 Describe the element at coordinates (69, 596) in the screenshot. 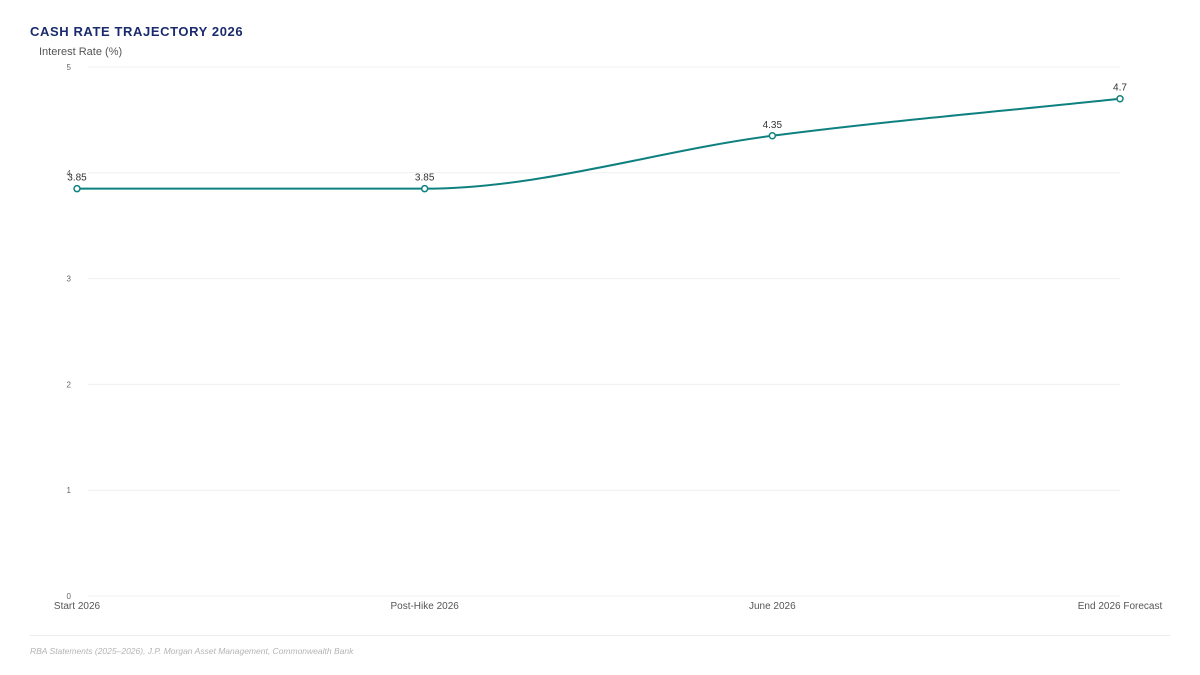

I see `y-tick-0: 0` at that location.